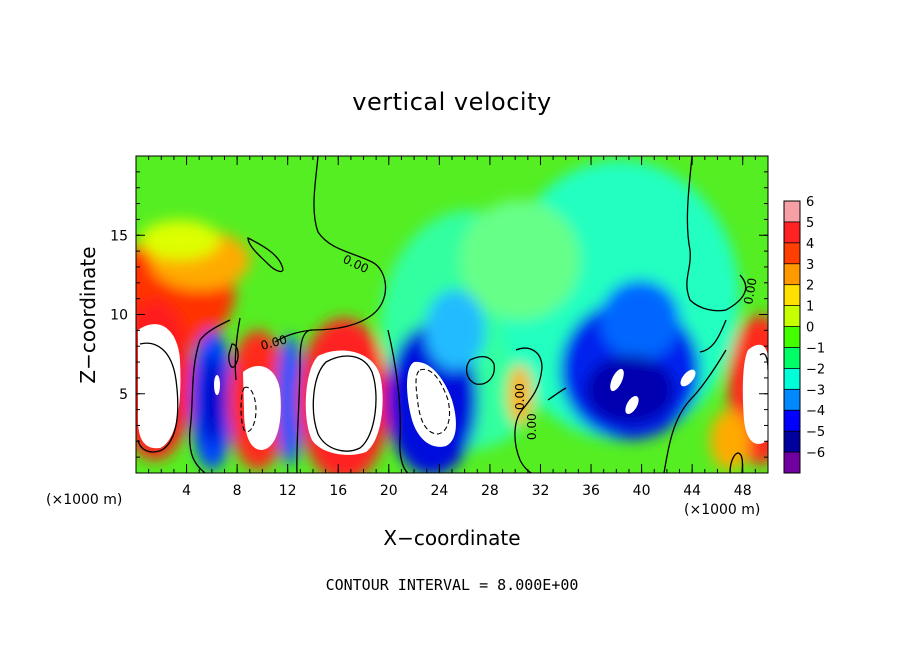  I want to click on core-x16, so click(344, 402).